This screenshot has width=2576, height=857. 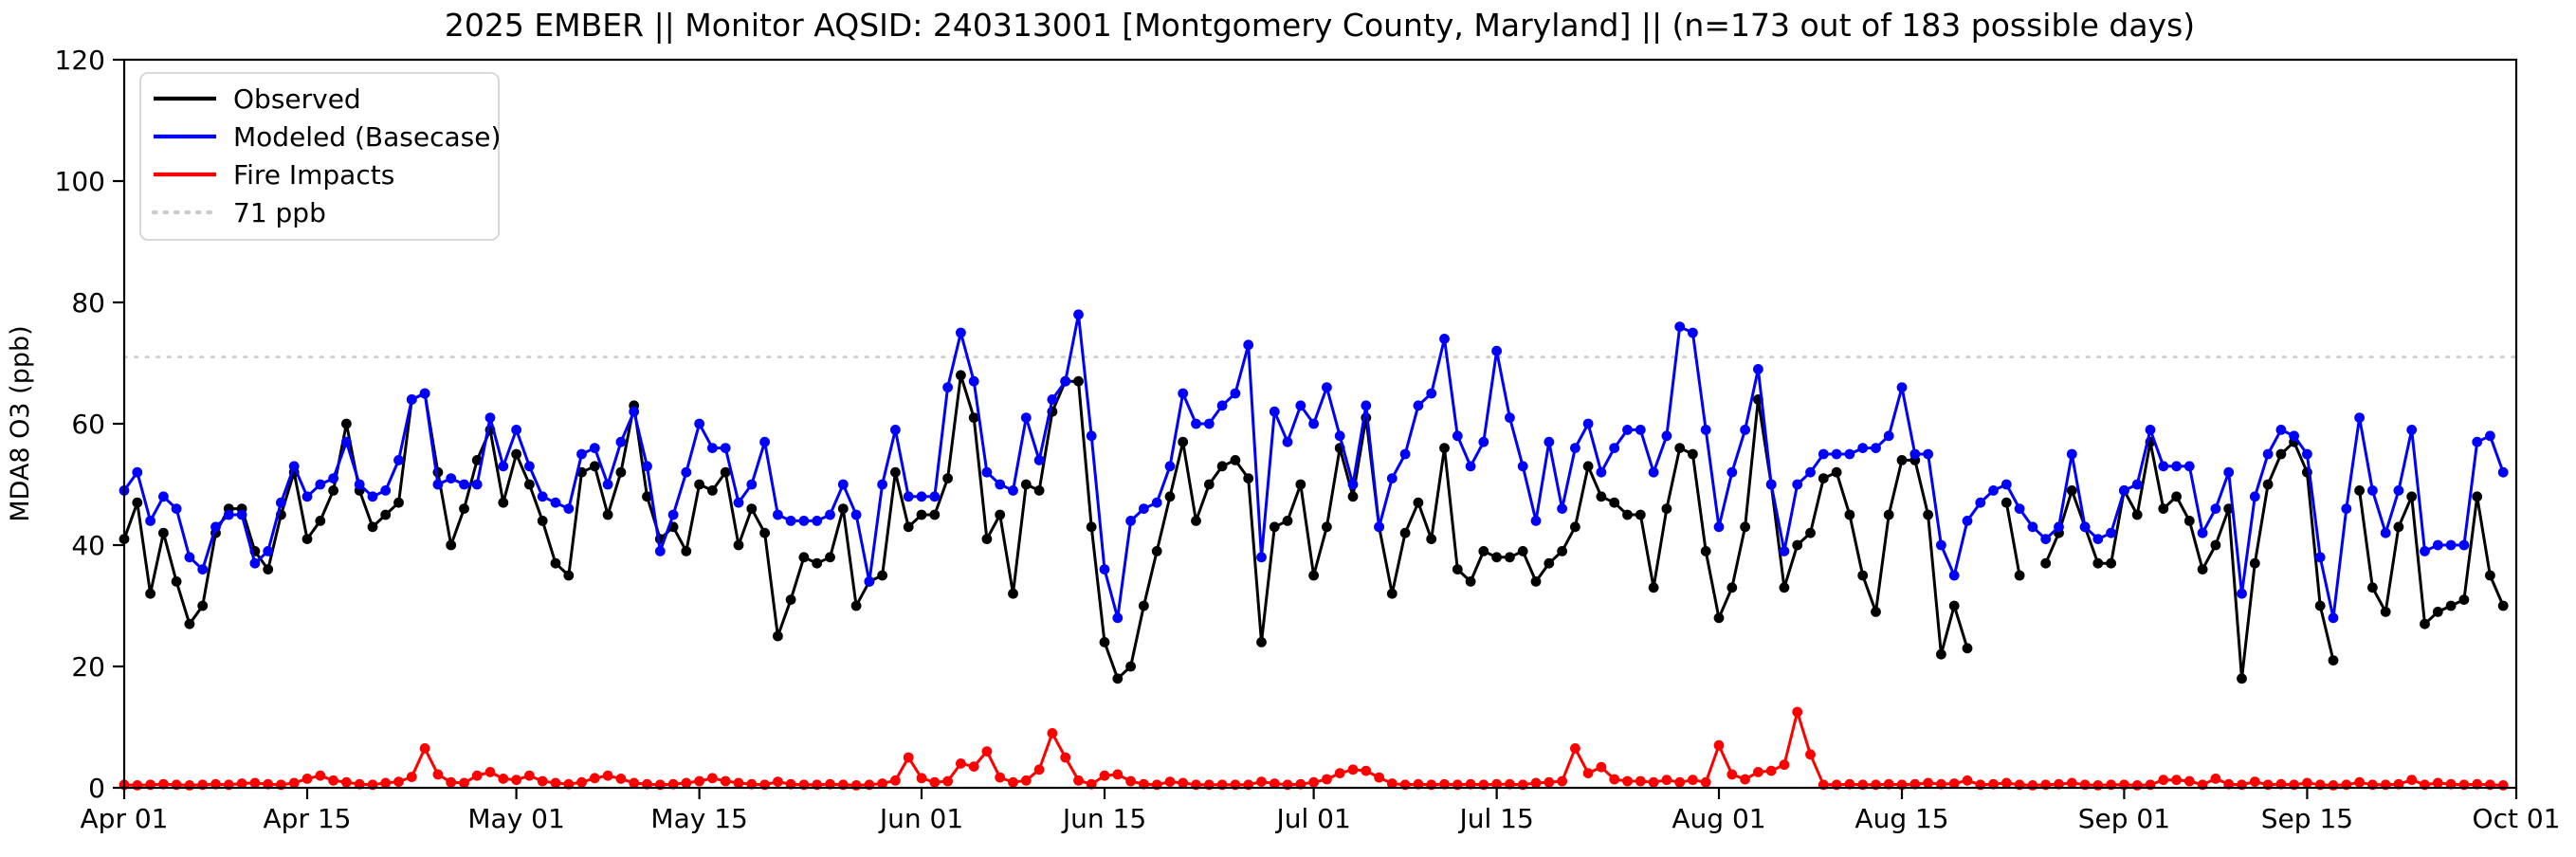 What do you see at coordinates (96, 788) in the screenshot?
I see `y-tick-label: 0` at bounding box center [96, 788].